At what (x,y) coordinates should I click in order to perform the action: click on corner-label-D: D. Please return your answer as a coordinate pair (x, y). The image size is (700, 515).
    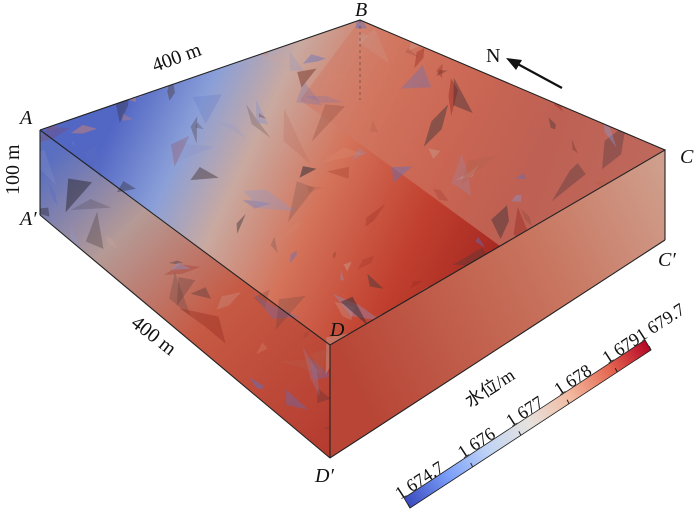
    Looking at the image, I should click on (337, 330).